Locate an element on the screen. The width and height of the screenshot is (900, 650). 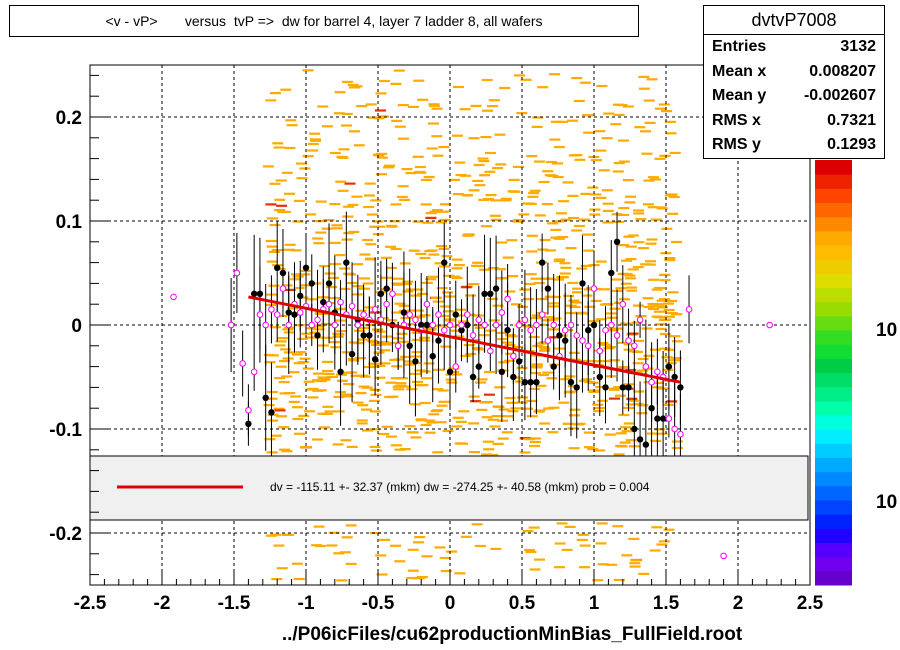
x-tick-label: -2.5 is located at coordinates (90, 603).